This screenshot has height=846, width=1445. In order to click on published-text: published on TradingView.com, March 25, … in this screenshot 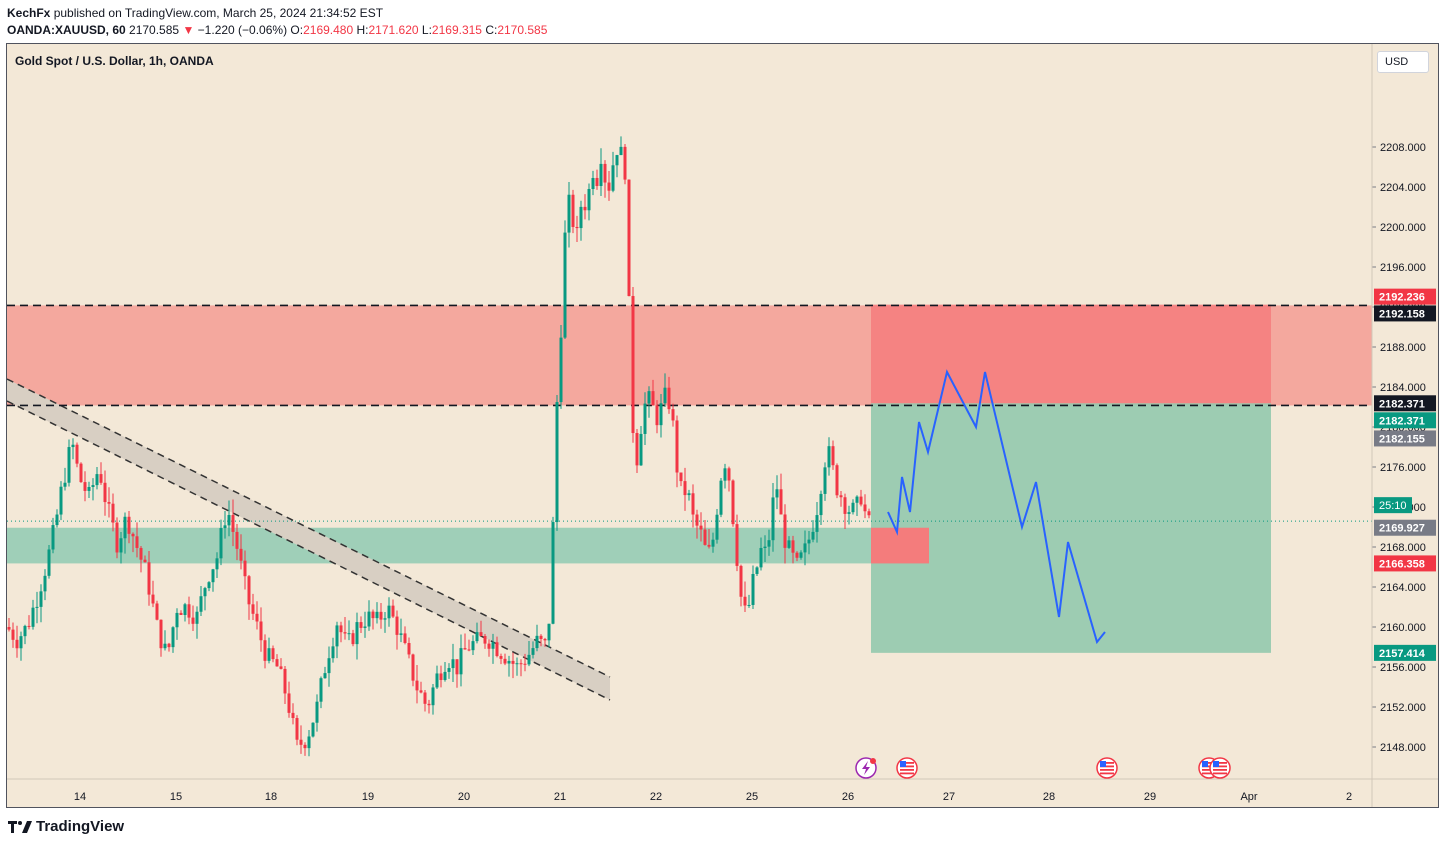, I will do `click(218, 13)`.